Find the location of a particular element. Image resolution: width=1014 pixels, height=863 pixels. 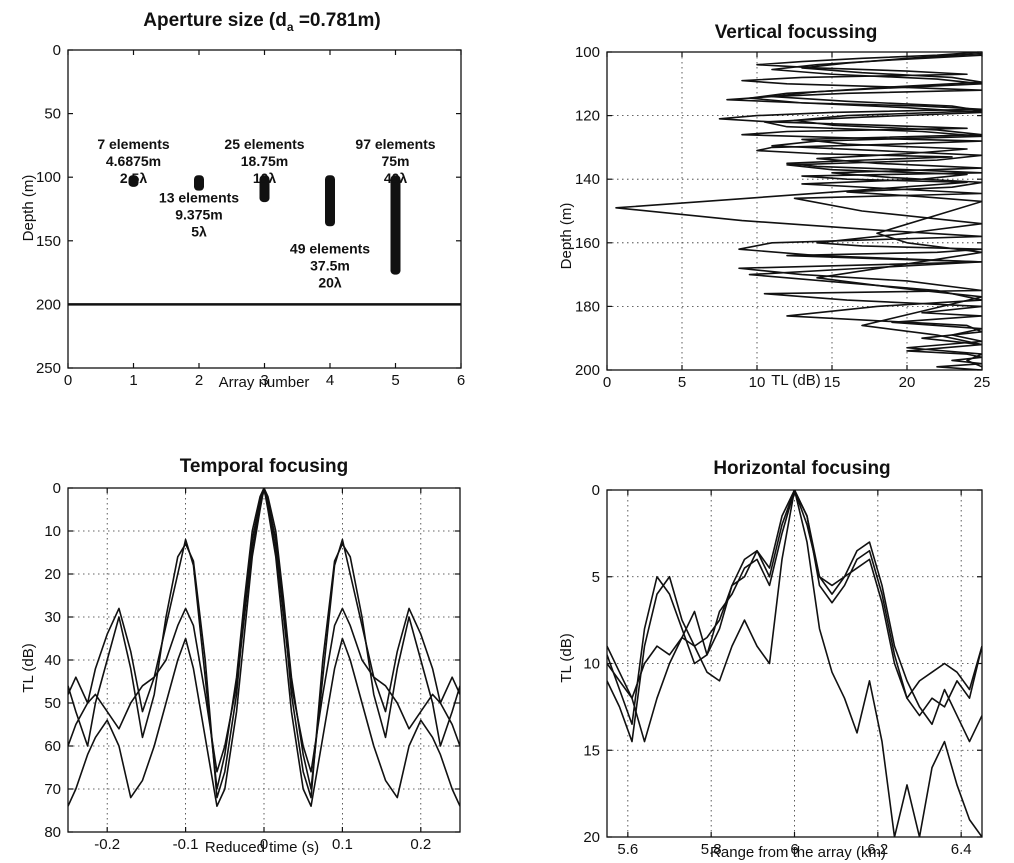

temporal-xlabel: Reduced time (s) is located at coordinates (262, 847).